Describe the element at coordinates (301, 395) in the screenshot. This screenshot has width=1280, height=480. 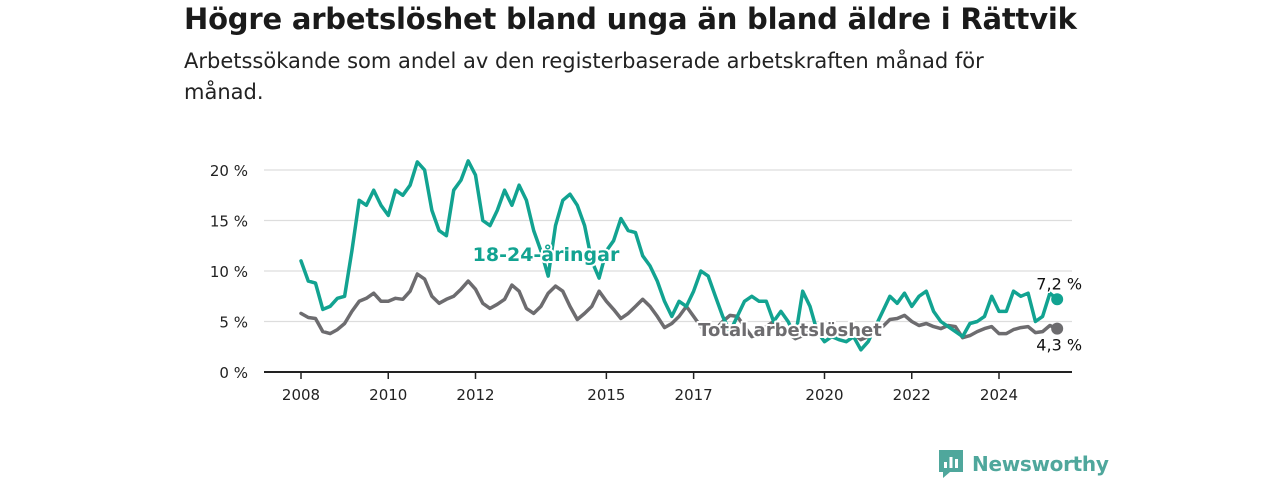
I see `x-tick-label: 2008` at that location.